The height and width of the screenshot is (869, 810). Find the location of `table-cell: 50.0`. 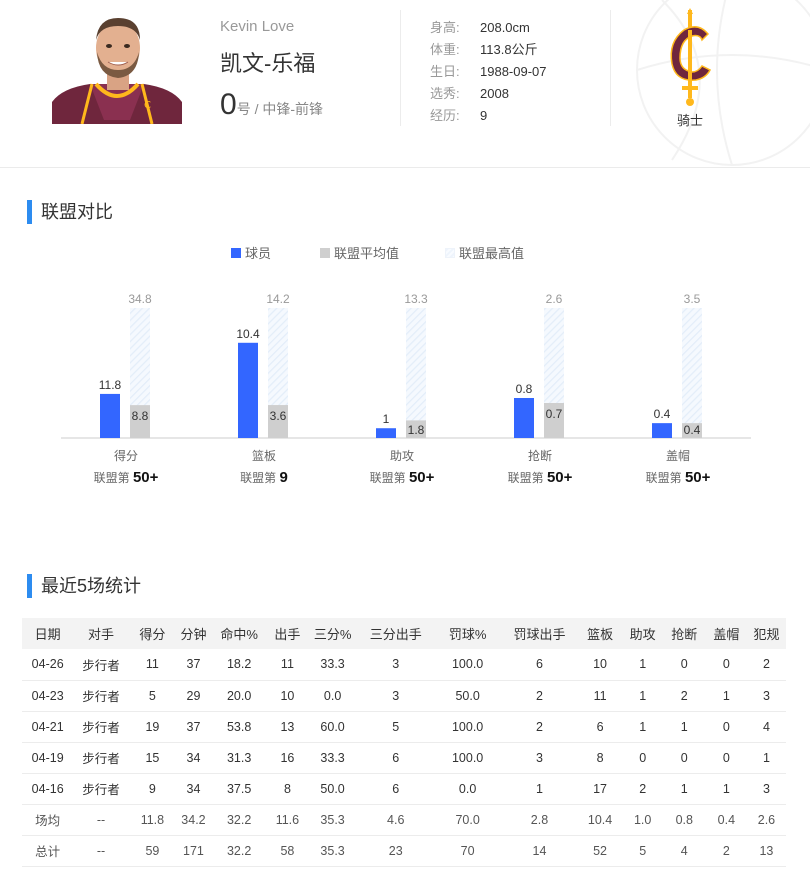

table-cell: 50.0 is located at coordinates (467, 696).